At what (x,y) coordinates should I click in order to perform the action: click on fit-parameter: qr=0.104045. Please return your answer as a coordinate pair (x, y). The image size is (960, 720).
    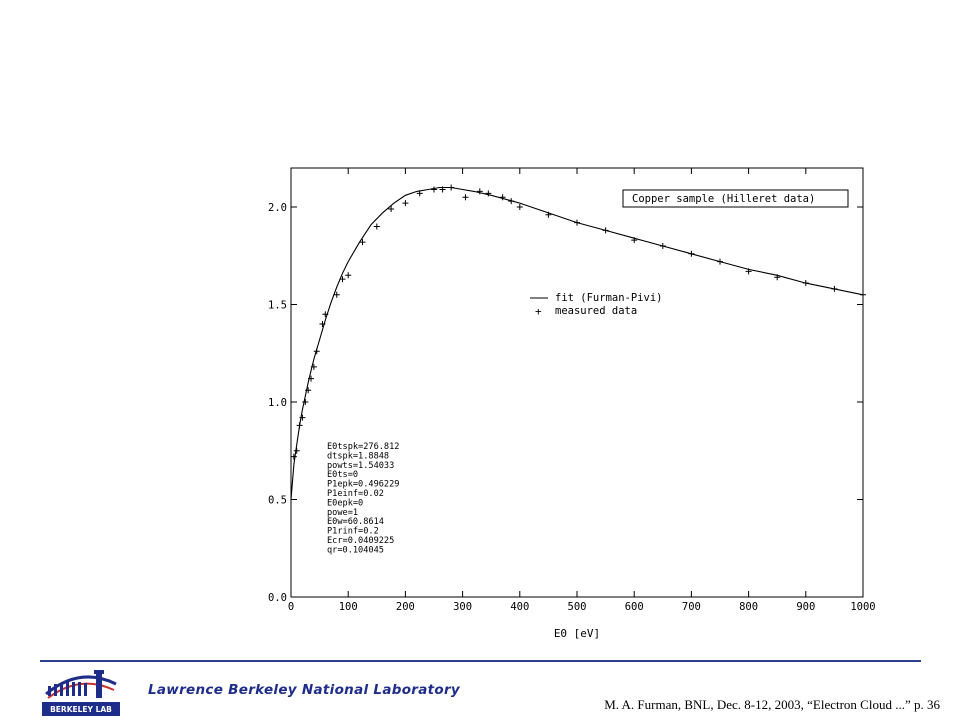
    Looking at the image, I should click on (355, 550).